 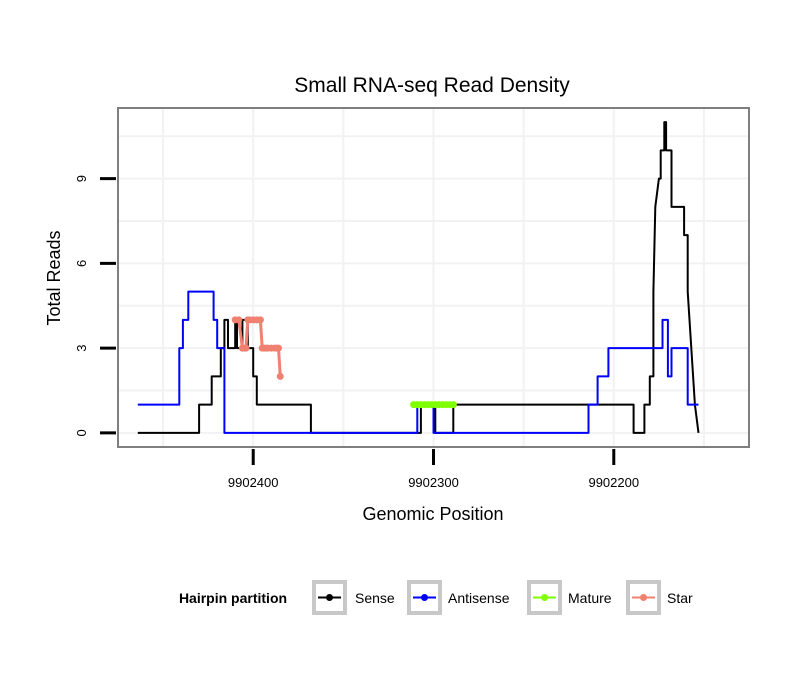 I want to click on legend-label: Star, so click(x=680, y=598).